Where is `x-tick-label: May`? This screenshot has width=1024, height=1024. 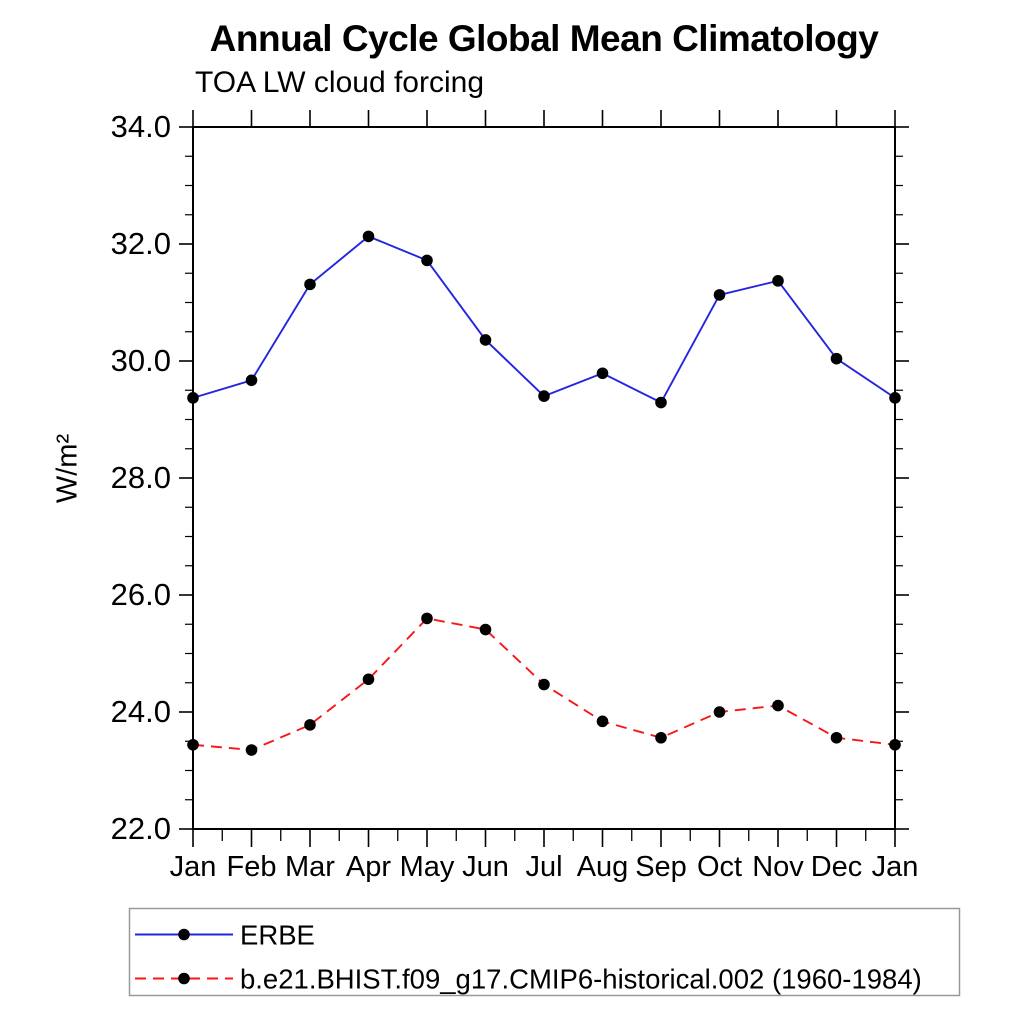 x-tick-label: May is located at coordinates (427, 867).